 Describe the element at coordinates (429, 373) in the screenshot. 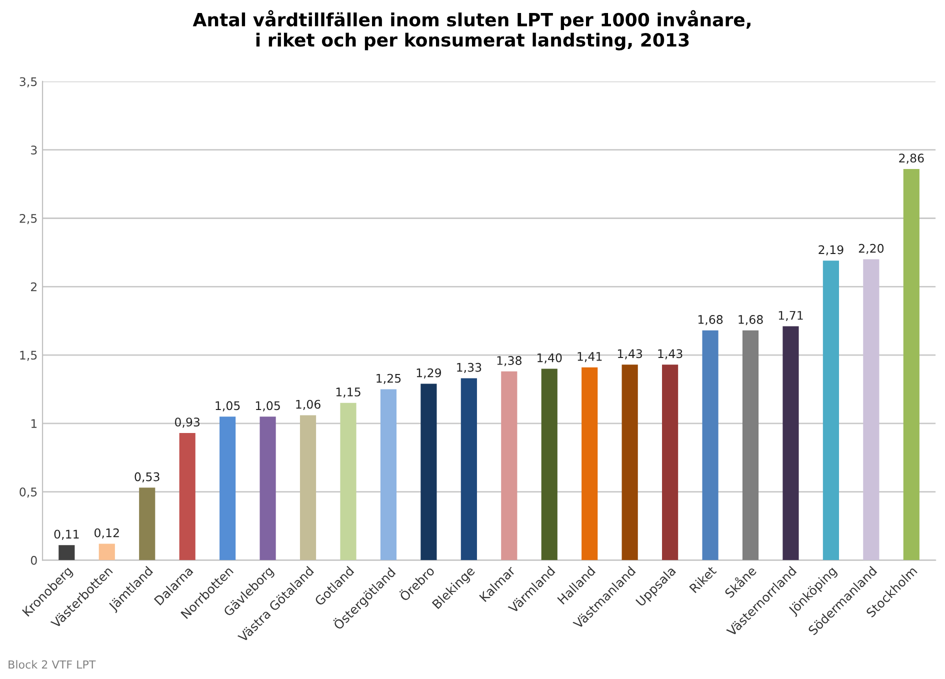

I see `data-label: 1,29` at that location.